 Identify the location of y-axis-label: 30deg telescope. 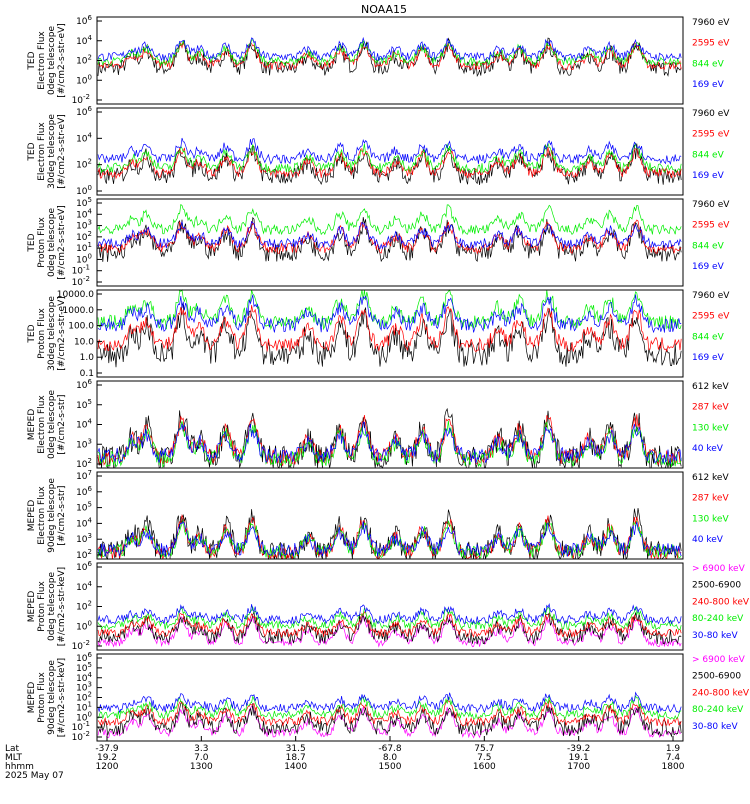
(52, 333).